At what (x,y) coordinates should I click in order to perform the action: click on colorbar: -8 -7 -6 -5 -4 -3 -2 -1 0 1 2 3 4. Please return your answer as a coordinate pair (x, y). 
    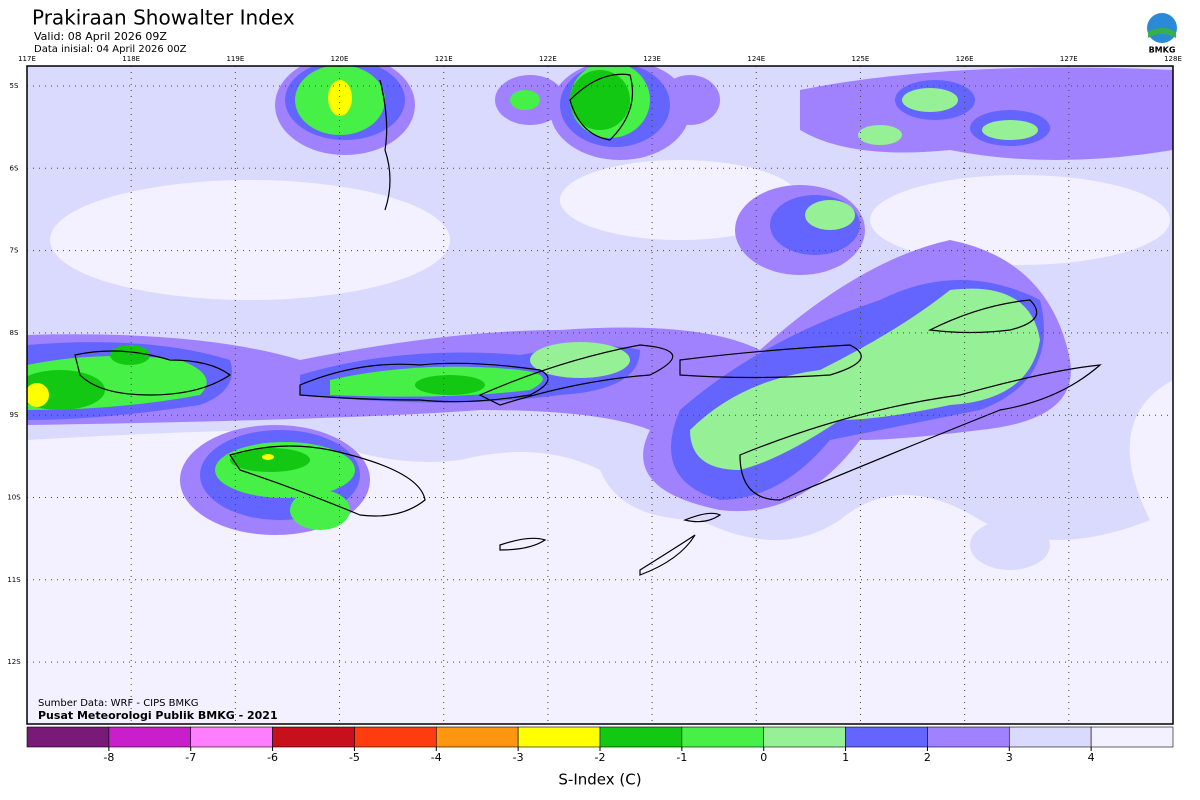
    Looking at the image, I should click on (600, 745).